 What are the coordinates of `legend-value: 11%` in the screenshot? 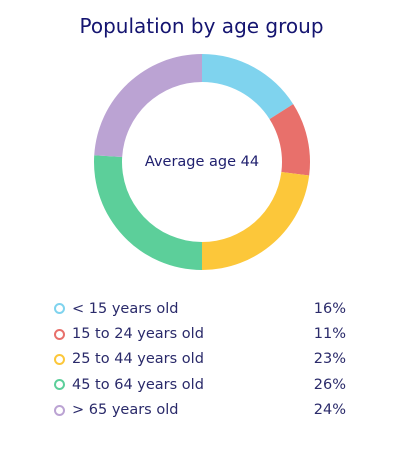 It's located at (329, 334).